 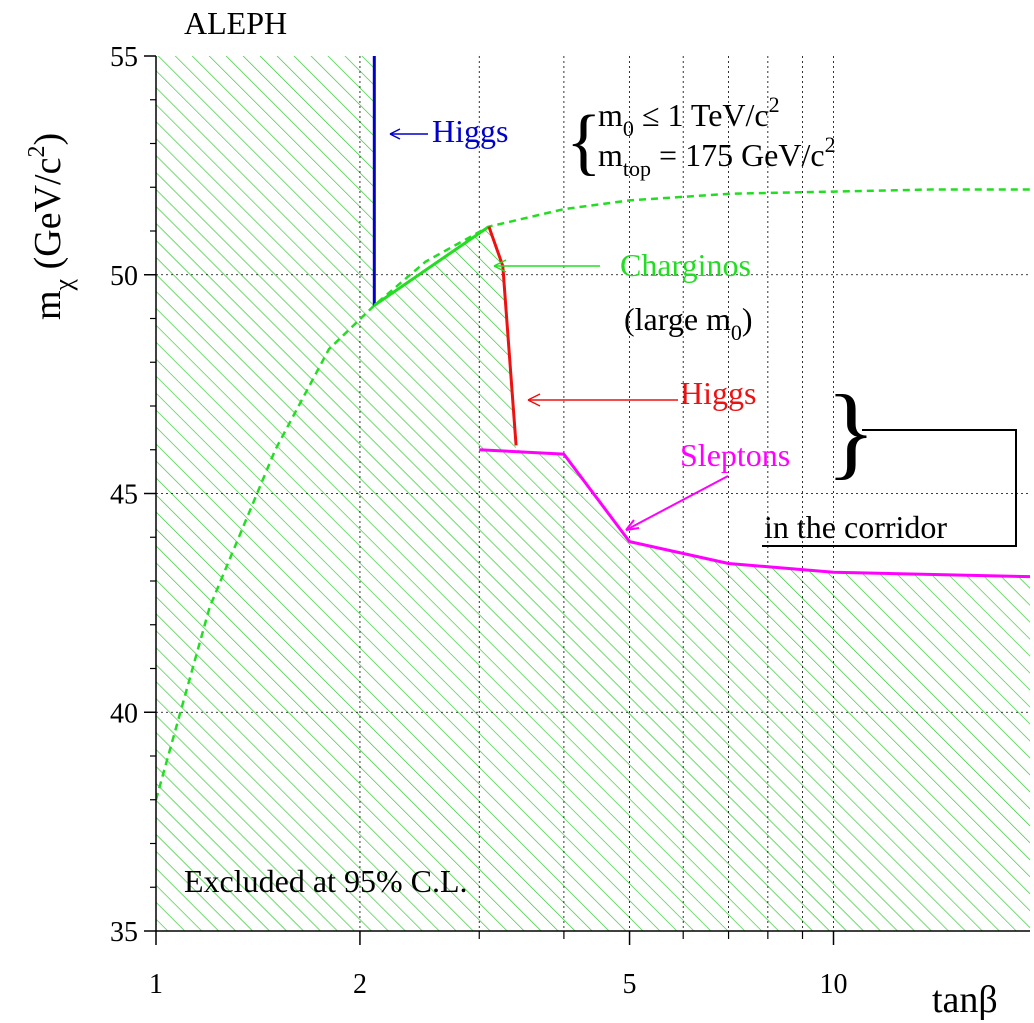 What do you see at coordinates (124, 57) in the screenshot?
I see `y-tick-label: 55` at bounding box center [124, 57].